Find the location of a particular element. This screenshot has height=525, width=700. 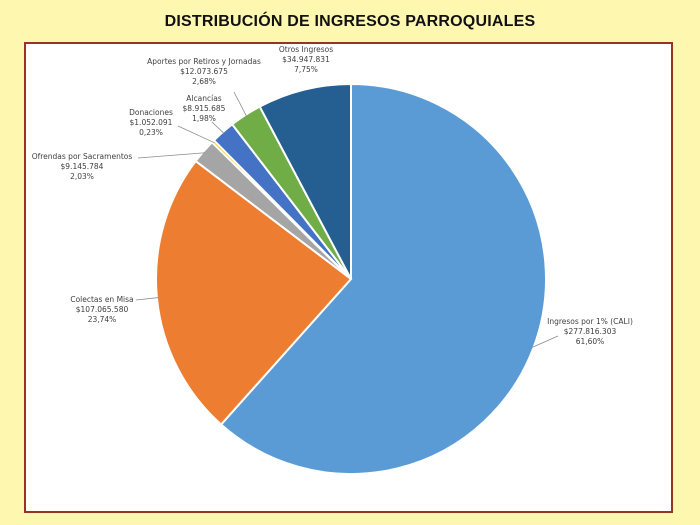

slice-label-name-aportes-por-retiros-y-jornadas: Aportes por Retiros y Jornadas is located at coordinates (204, 61).